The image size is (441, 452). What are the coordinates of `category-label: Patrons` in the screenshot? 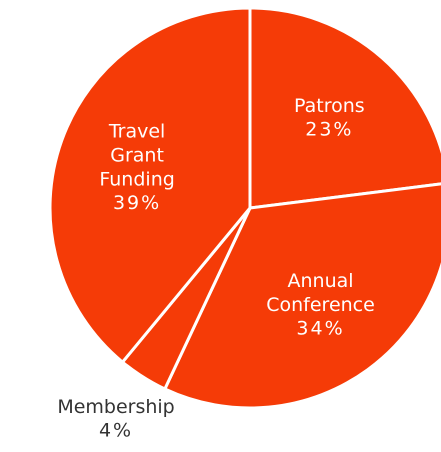 It's located at (329, 105).